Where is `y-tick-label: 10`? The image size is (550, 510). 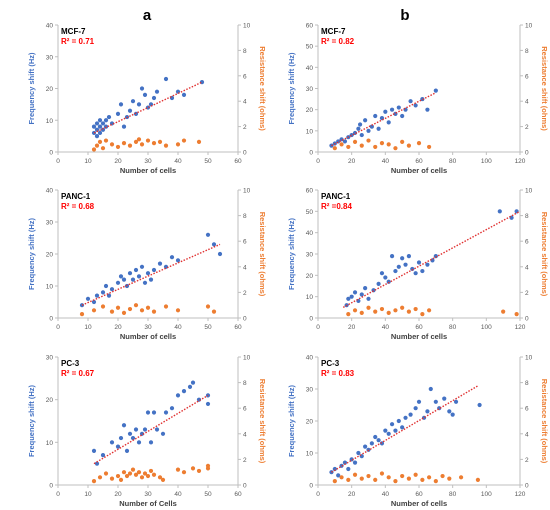
y-tick-label: 10 is located at coordinates (310, 454).